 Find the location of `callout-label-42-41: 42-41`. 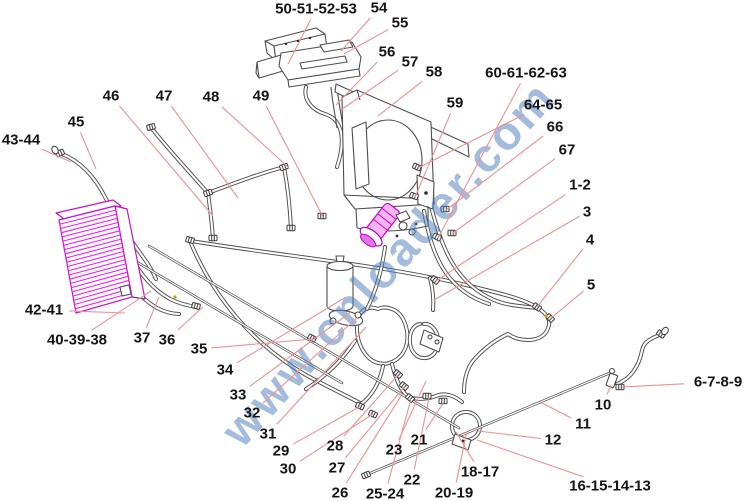

callout-label-42-41: 42-41 is located at coordinates (44, 310).